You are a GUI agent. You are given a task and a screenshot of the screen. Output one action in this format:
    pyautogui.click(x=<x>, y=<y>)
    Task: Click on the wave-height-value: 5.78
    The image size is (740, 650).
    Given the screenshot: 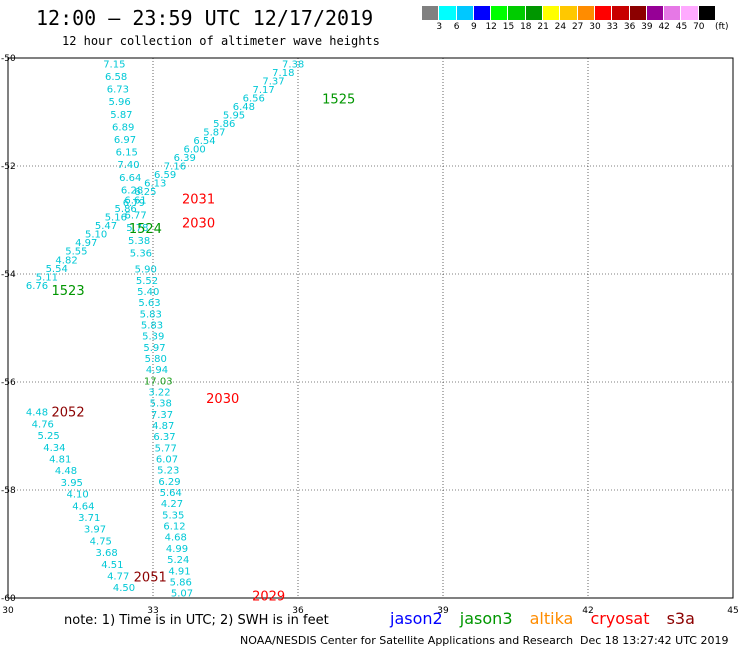 What is the action you would take?
    pyautogui.click(x=137, y=228)
    